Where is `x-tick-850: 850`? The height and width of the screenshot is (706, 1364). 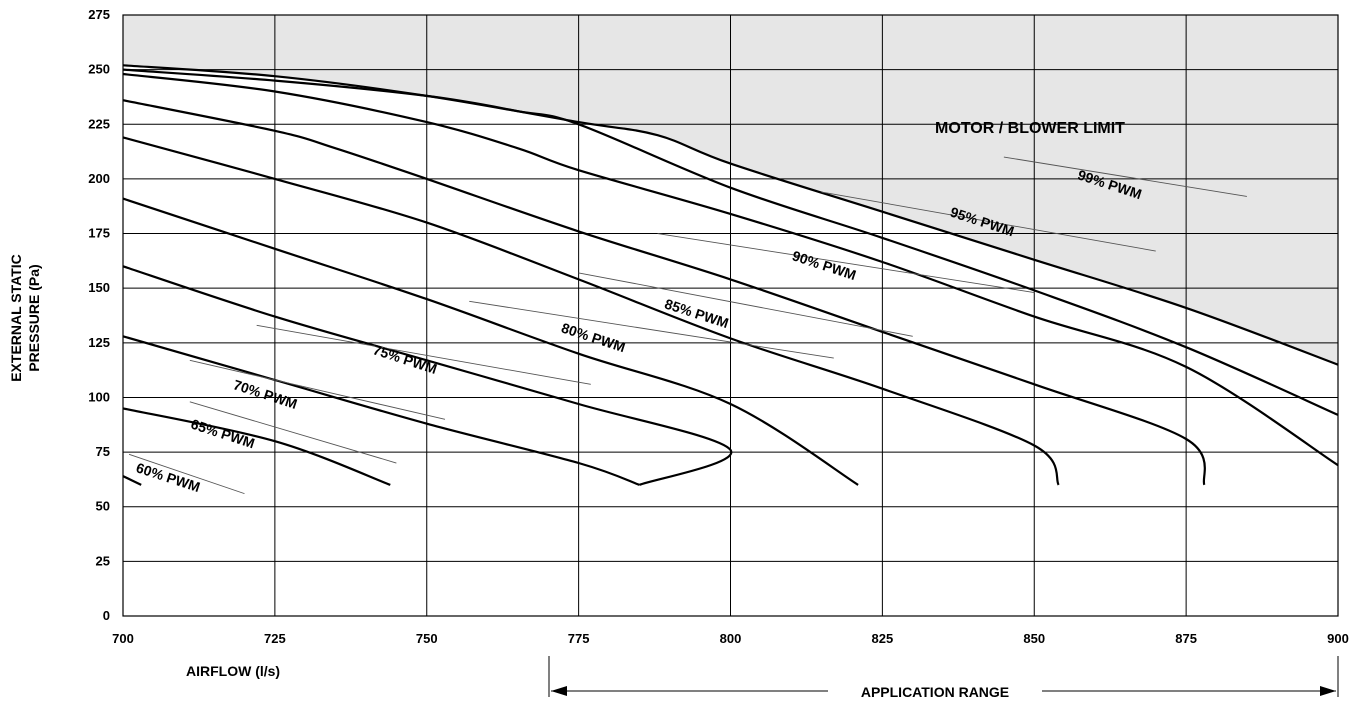 x-tick-850: 850 is located at coordinates (1034, 638).